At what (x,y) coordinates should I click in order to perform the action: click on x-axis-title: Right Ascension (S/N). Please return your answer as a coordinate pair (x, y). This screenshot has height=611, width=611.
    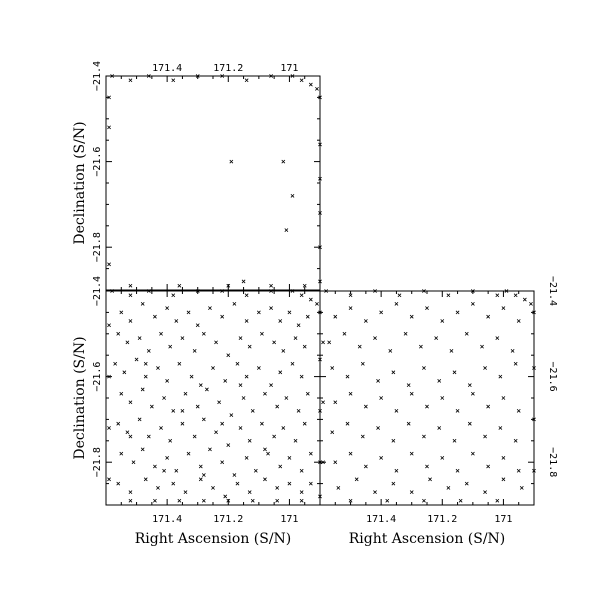
    Looking at the image, I should click on (427, 539).